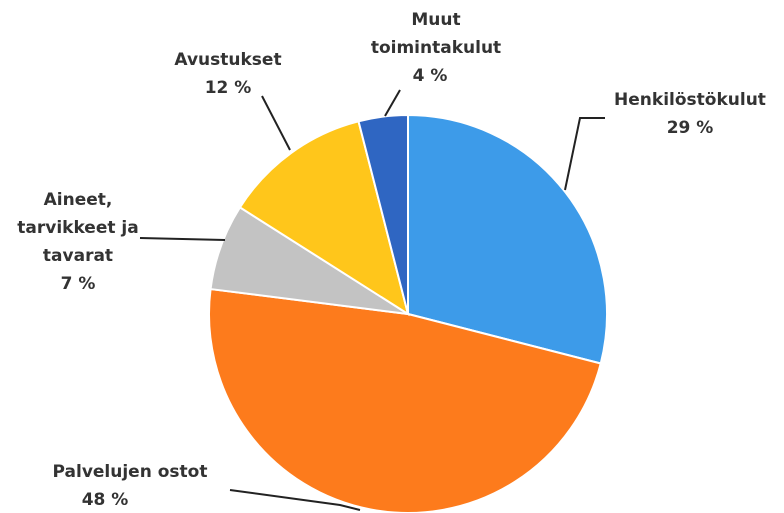 The height and width of the screenshot is (513, 784). I want to click on category-label: Aineet,, so click(78, 200).